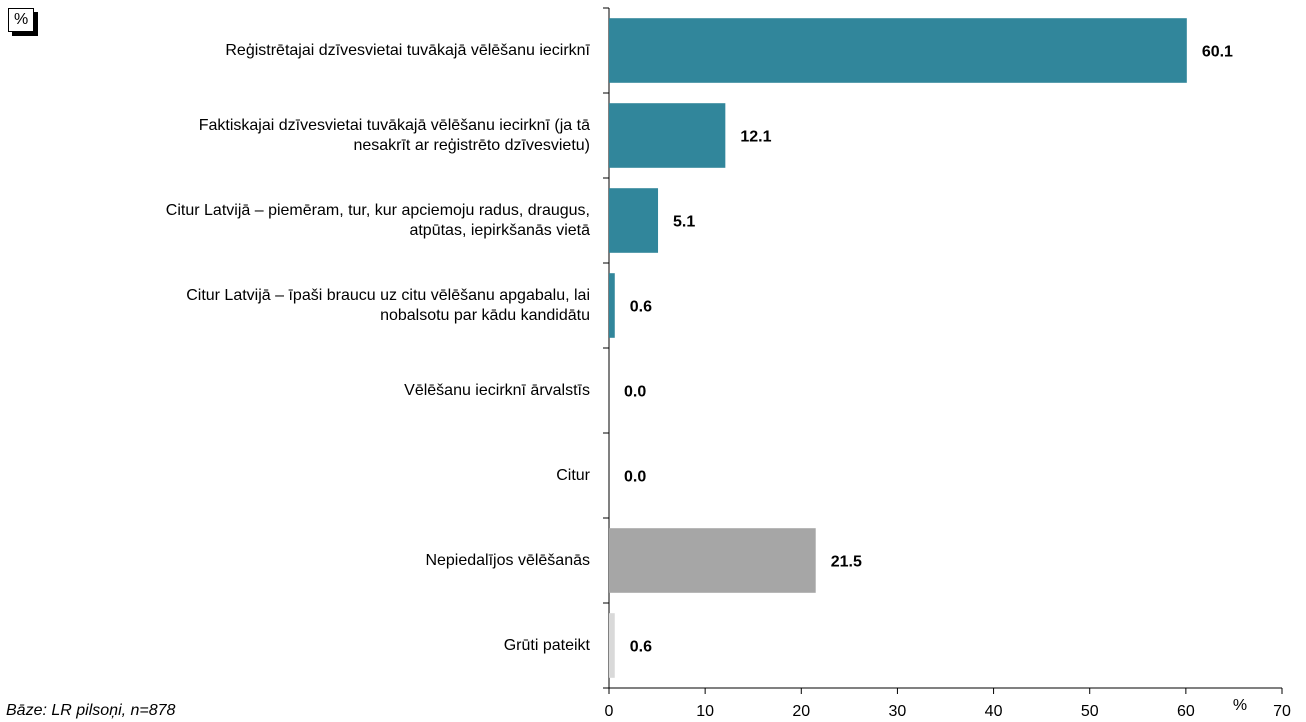 This screenshot has height=722, width=1306. Describe the element at coordinates (609, 711) in the screenshot. I see `x-tick-label: 0` at that location.